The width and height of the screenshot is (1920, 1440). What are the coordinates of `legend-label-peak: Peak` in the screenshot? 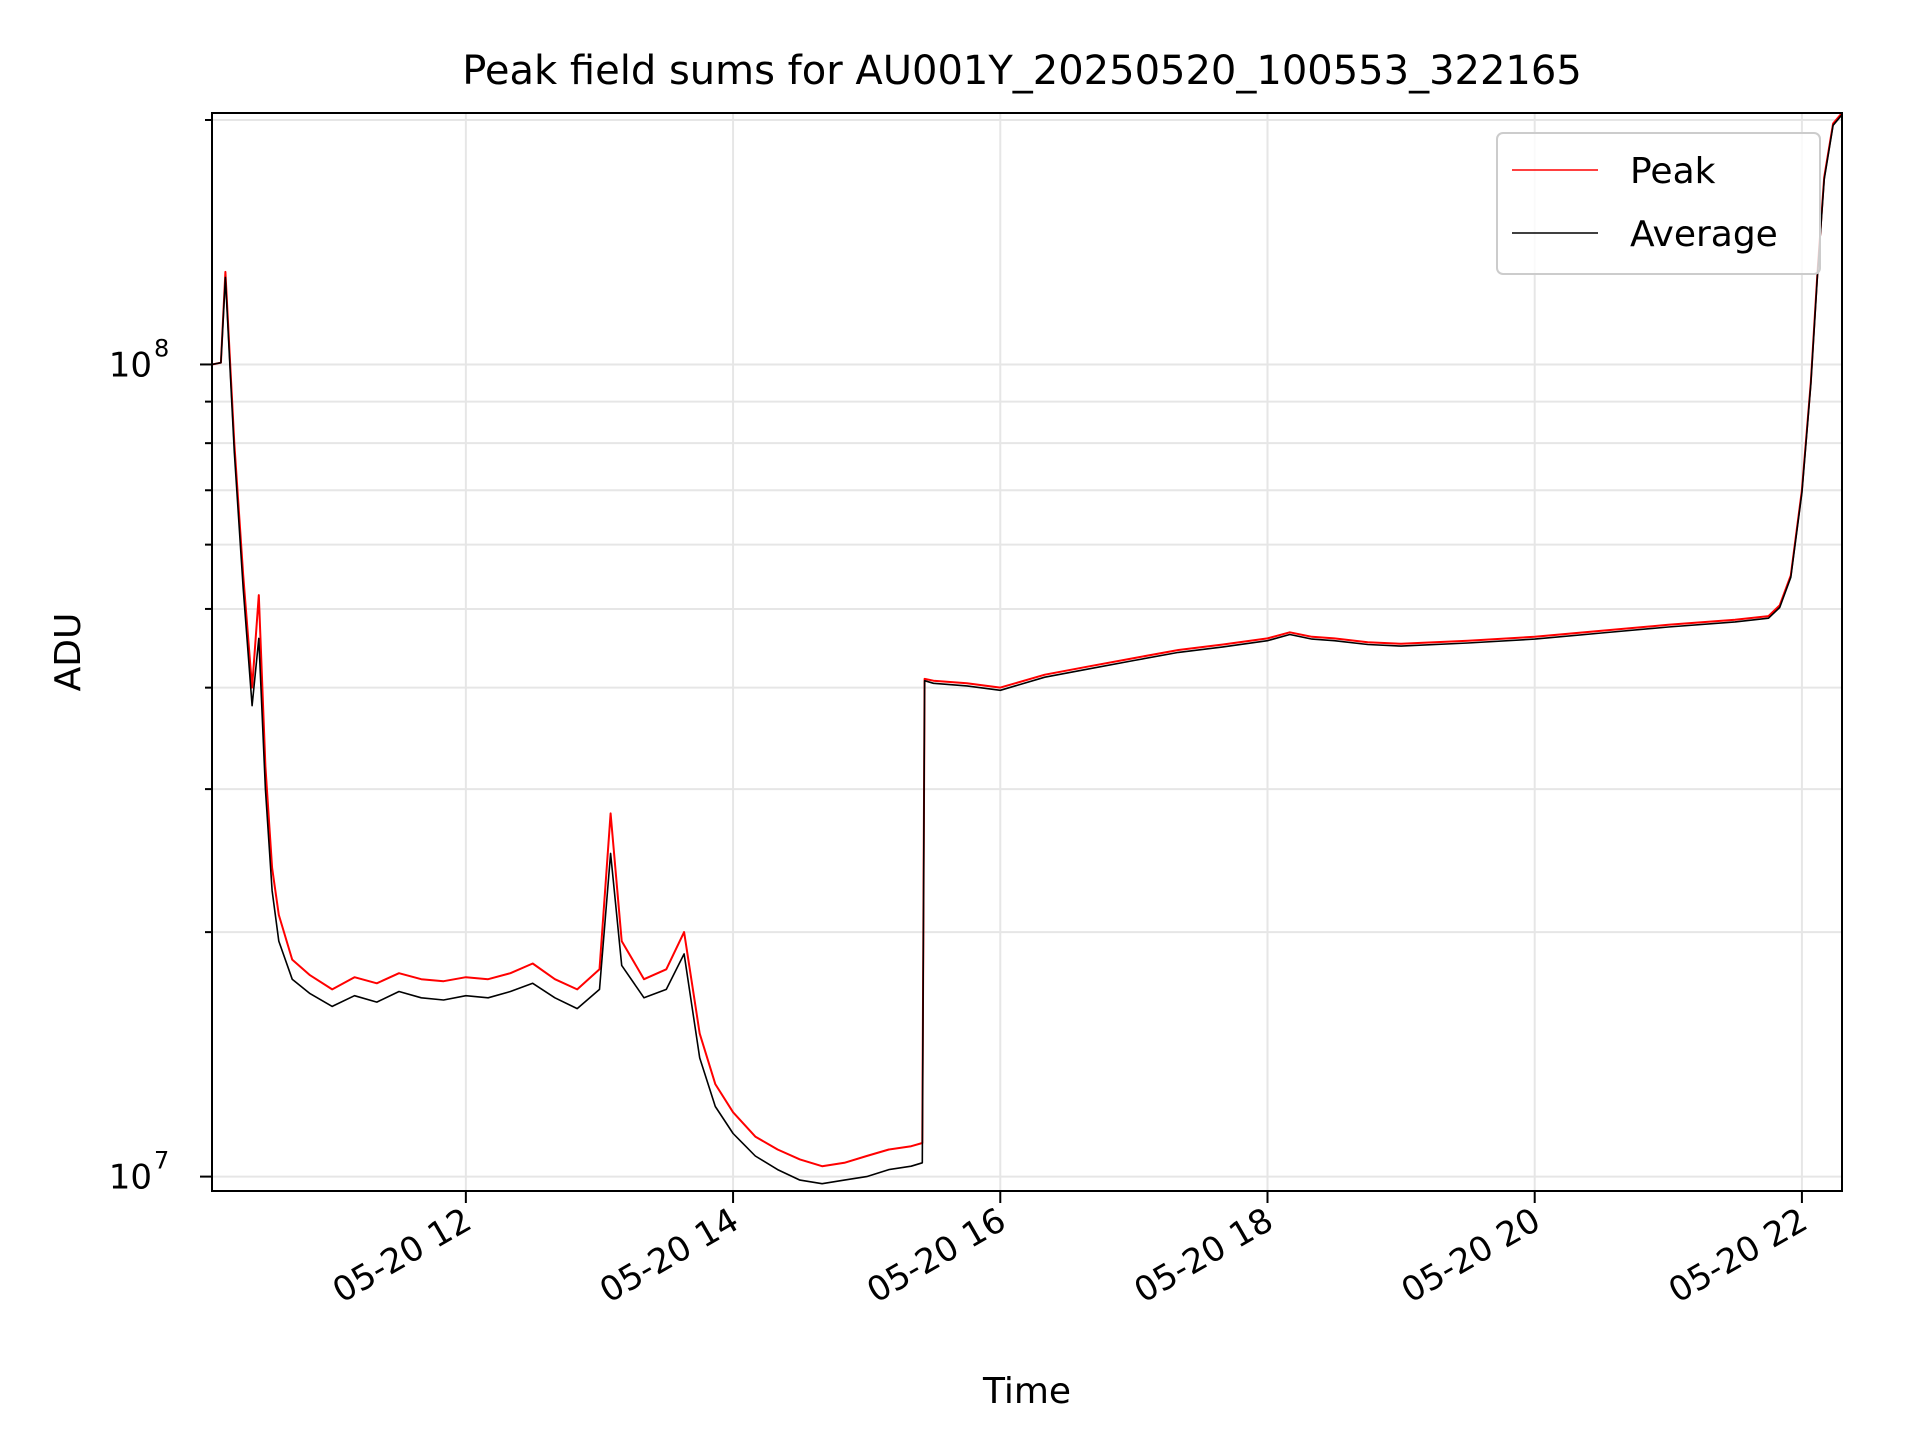 It's located at (1673, 171).